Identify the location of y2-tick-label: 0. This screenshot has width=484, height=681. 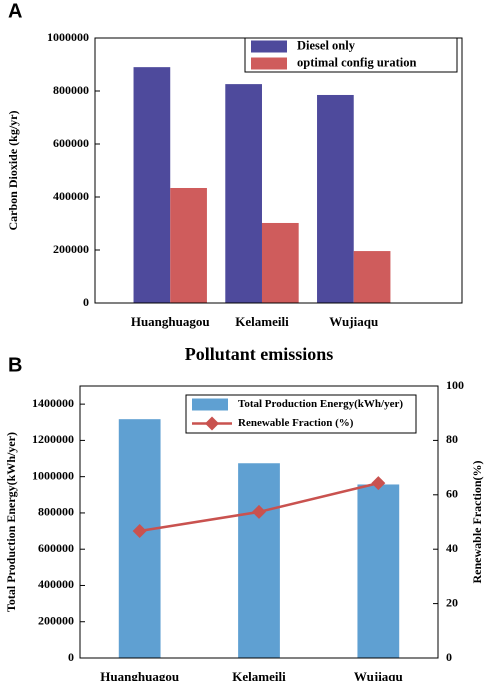
(449, 657).